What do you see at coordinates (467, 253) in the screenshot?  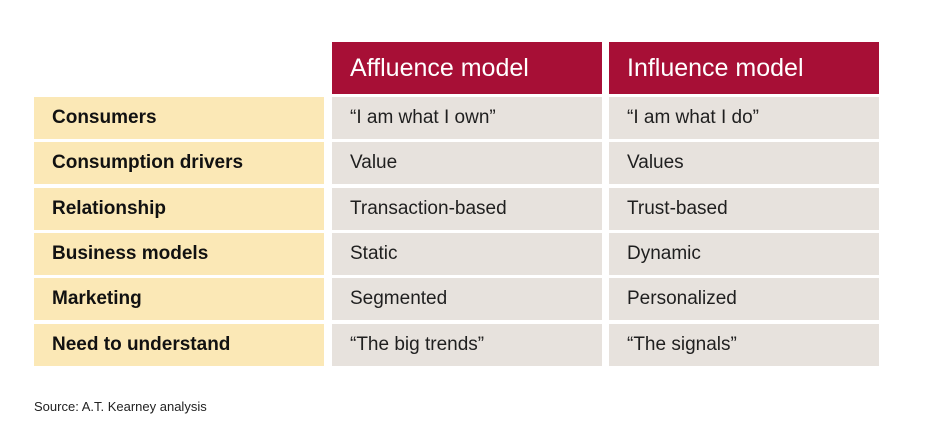 I see `table-cell: Static` at bounding box center [467, 253].